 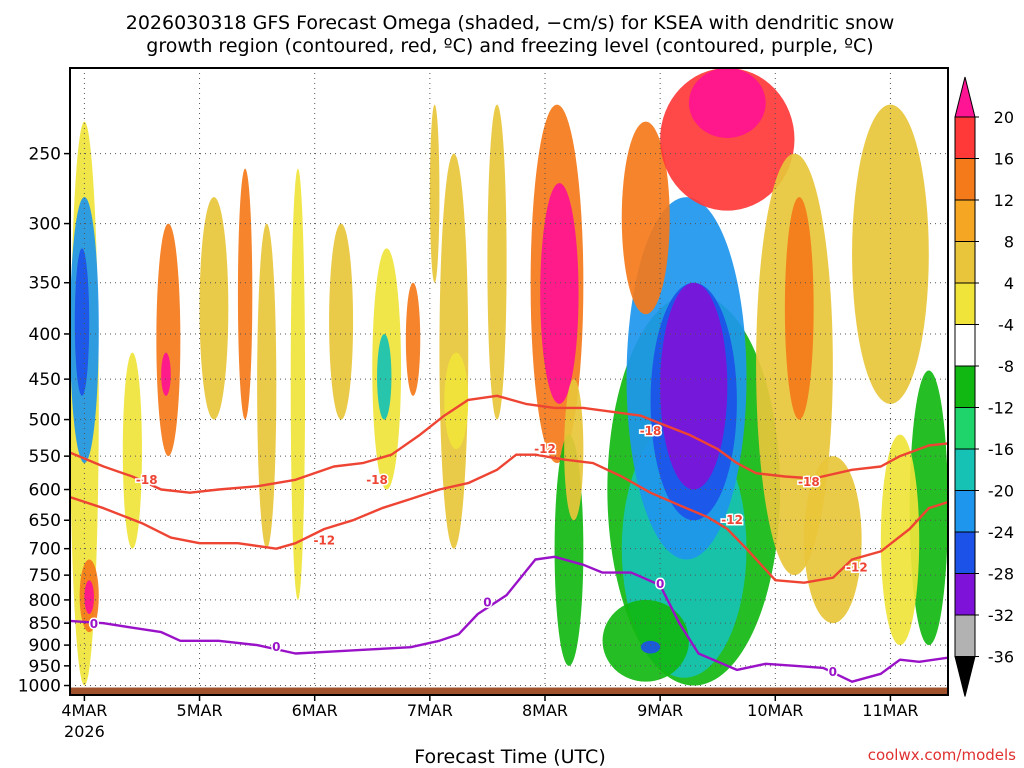 What do you see at coordinates (45, 624) in the screenshot?
I see `y-tick-label: 850` at bounding box center [45, 624].